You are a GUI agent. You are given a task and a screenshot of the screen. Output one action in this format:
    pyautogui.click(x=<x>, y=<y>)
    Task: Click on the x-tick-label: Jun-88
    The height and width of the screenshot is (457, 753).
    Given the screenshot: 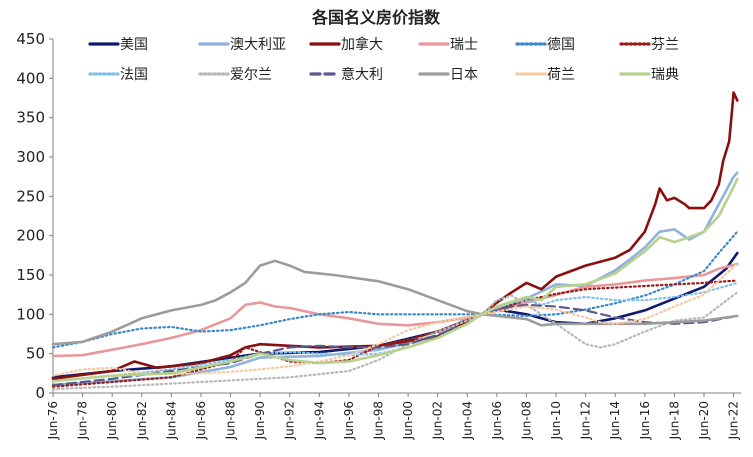 What is the action you would take?
    pyautogui.click(x=231, y=420)
    